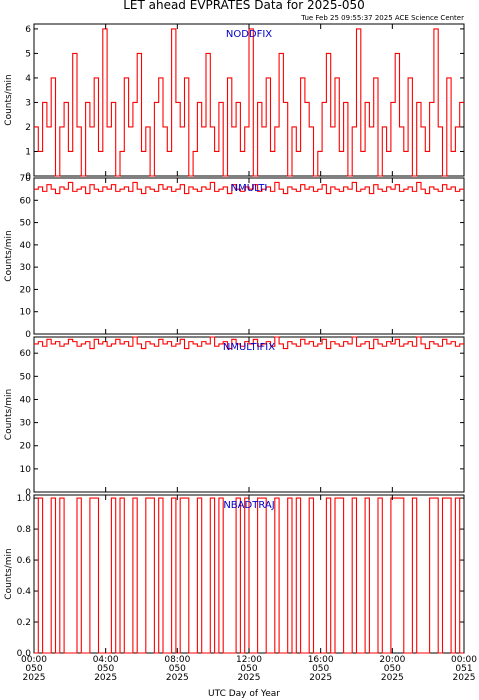  Describe the element at coordinates (177, 660) in the screenshot. I see `x-tick-time: 08:00` at that location.